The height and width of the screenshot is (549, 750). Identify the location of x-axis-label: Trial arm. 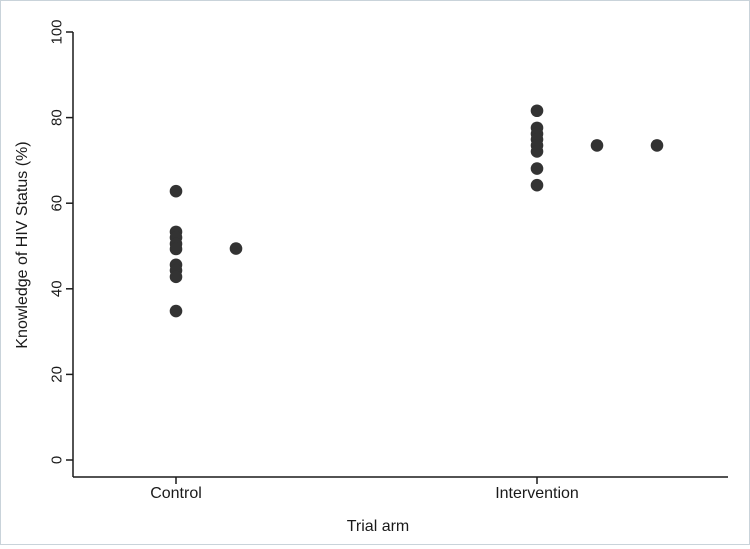
(378, 526).